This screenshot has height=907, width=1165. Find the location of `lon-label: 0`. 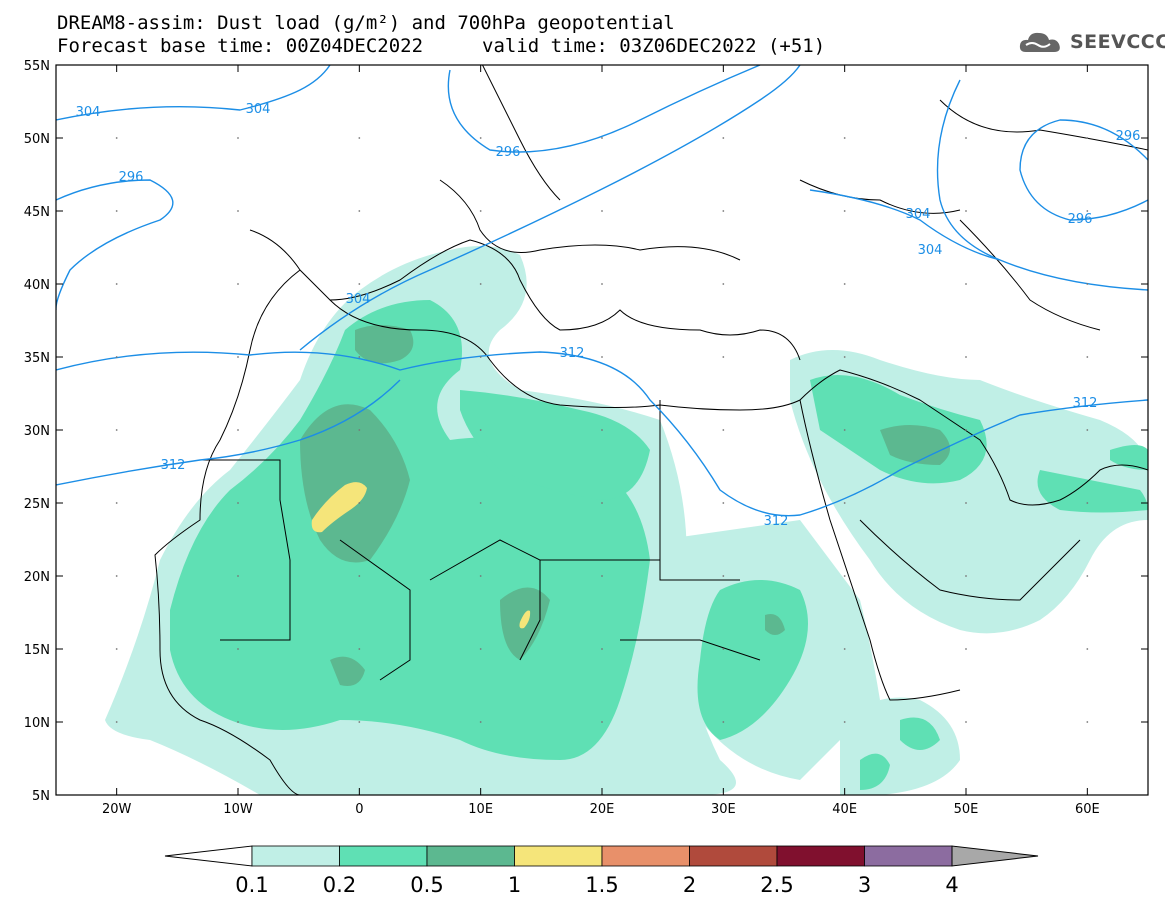

lon-label: 0 is located at coordinates (359, 809).